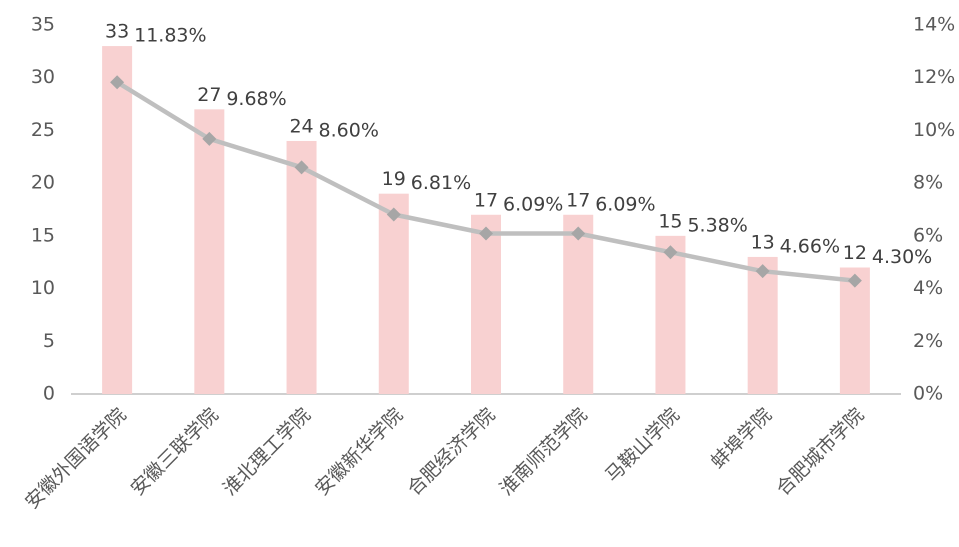 The width and height of the screenshot is (959, 547). I want to click on x-tick-label: 安徽新华学院, so click(359, 452).